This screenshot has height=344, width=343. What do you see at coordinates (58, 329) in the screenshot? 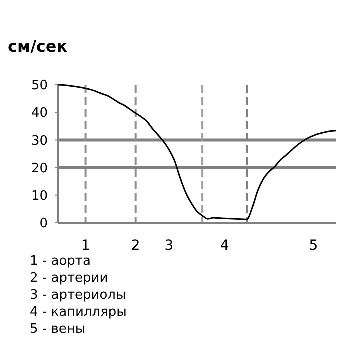
I see `text: 5 - вены` at bounding box center [58, 329].